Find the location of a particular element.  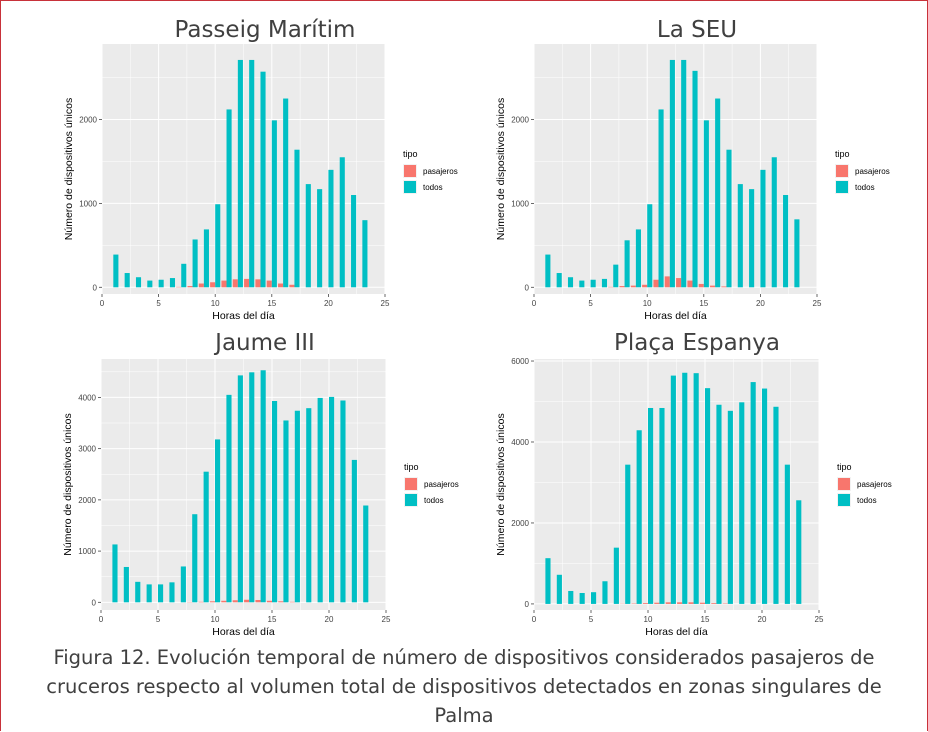

x-tick-label: 0 is located at coordinates (102, 303).